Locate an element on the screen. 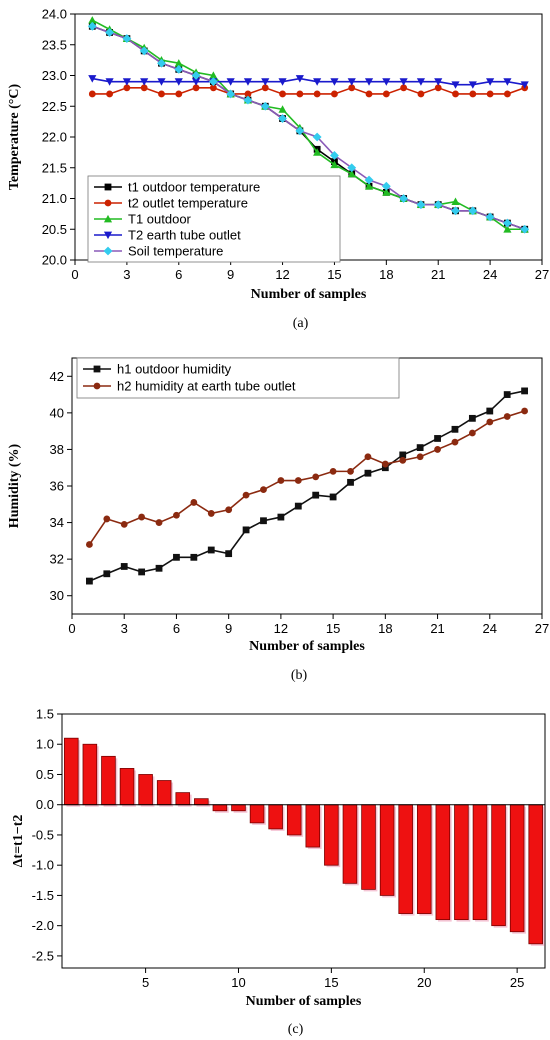  x-tick-label: 3 is located at coordinates (124, 628).